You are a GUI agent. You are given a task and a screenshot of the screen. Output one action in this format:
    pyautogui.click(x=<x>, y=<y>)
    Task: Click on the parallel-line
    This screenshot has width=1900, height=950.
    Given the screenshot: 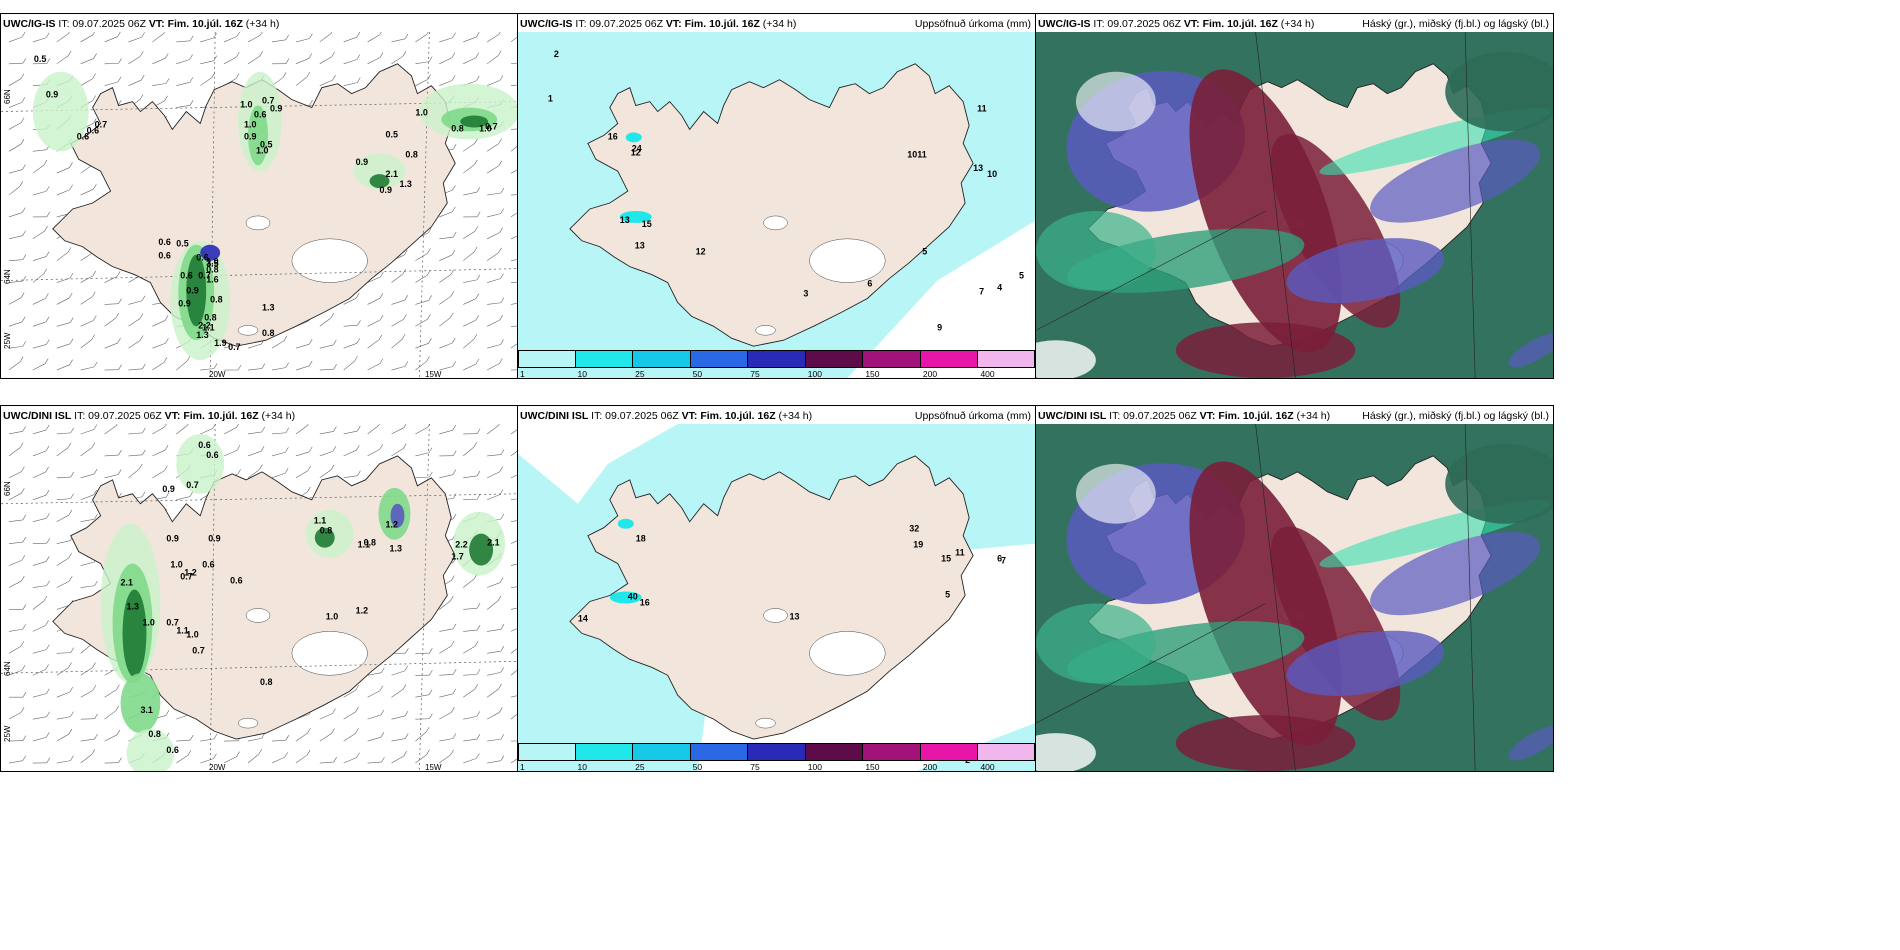 What is the action you would take?
    pyautogui.click(x=259, y=667)
    